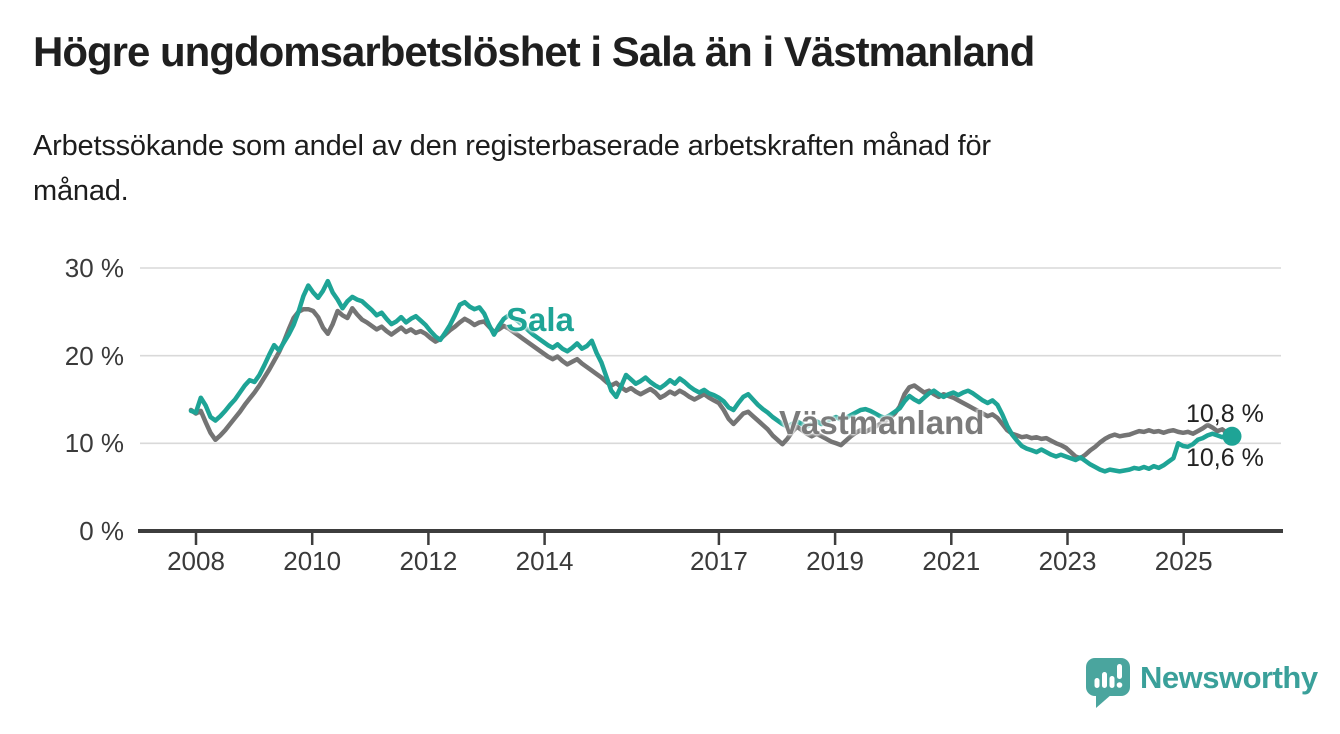 The image size is (1340, 734). I want to click on y-axis-tick-label: 10 %, so click(94, 443).